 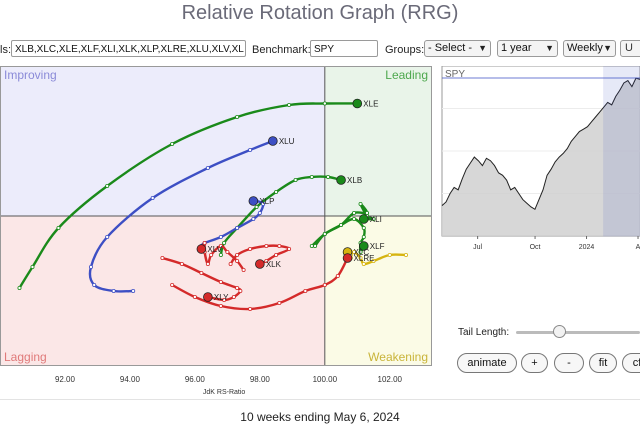 What do you see at coordinates (378, 141) in the screenshot?
I see `quadrant-leading` at bounding box center [378, 141].